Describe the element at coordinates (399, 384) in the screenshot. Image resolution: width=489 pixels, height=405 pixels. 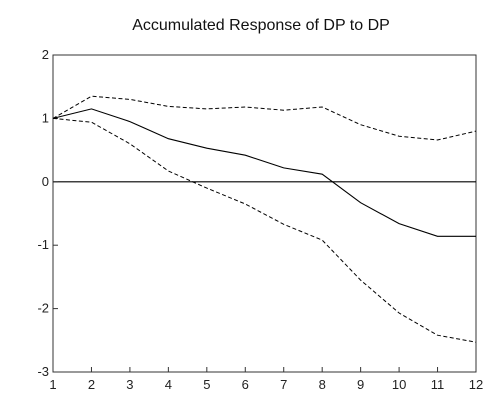
I see `x-tick-label: 10` at that location.